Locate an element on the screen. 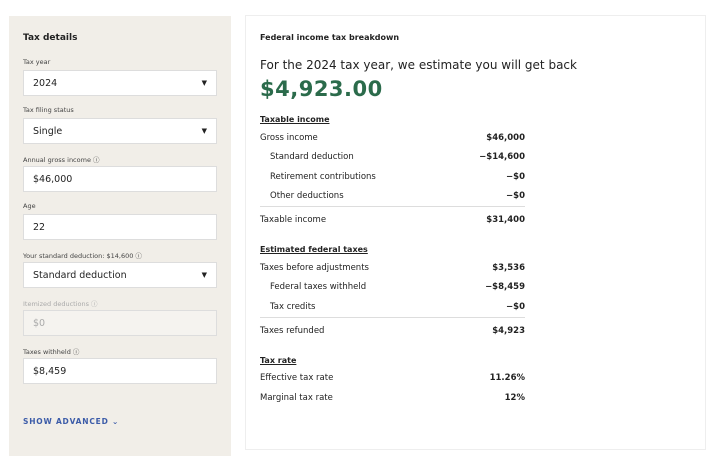 The height and width of the screenshot is (460, 720). tax-year-value: 2024 is located at coordinates (45, 83).